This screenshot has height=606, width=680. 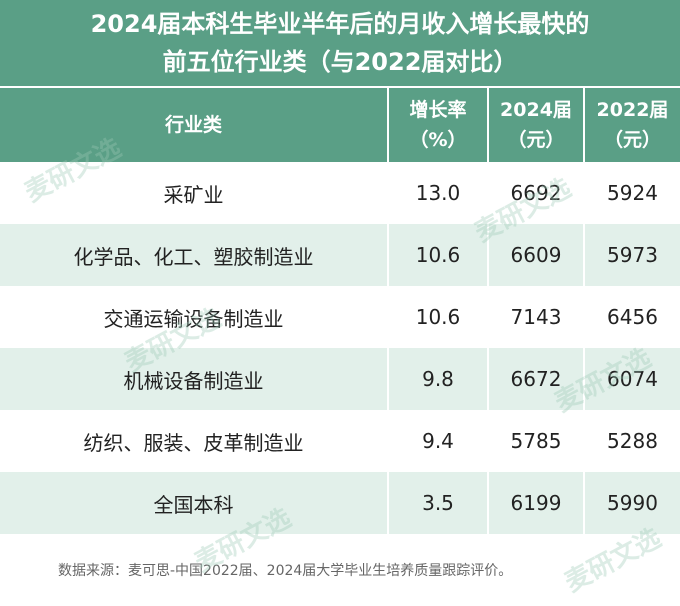 What do you see at coordinates (536, 125) in the screenshot?
I see `header-2024: 2024届 （元）` at bounding box center [536, 125].